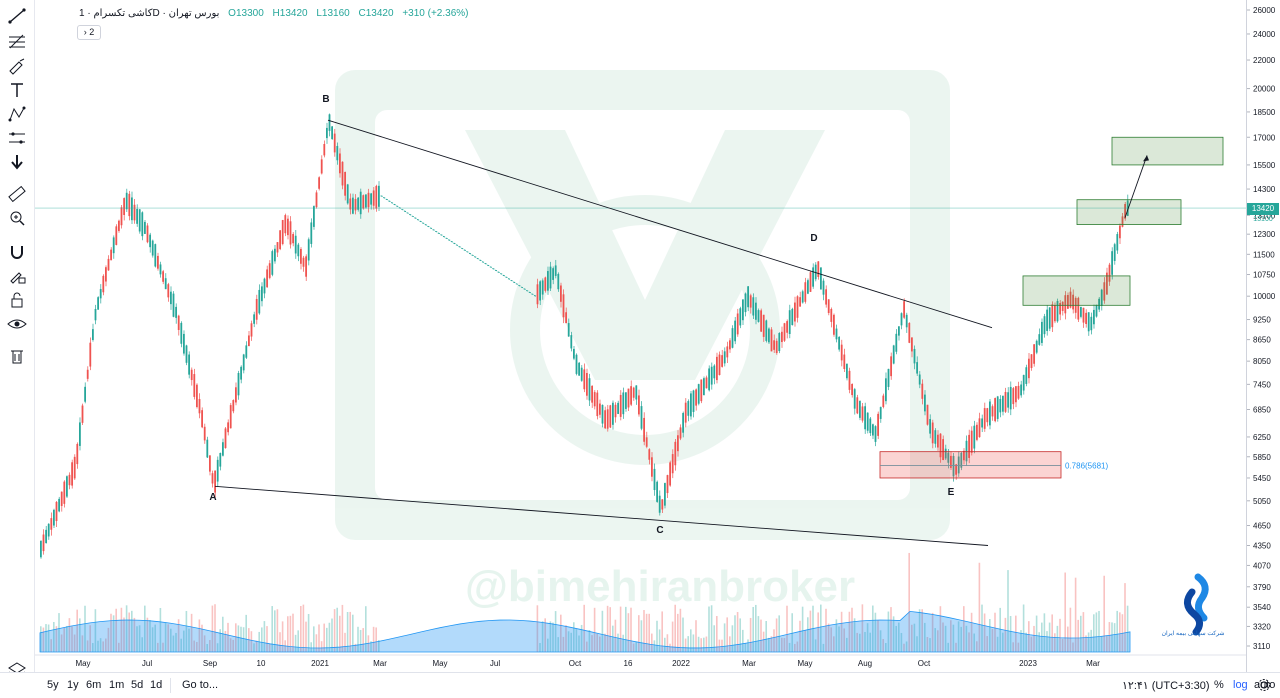 This screenshot has height=698, width=1280. I want to click on projection-arrow, so click(1136, 186).